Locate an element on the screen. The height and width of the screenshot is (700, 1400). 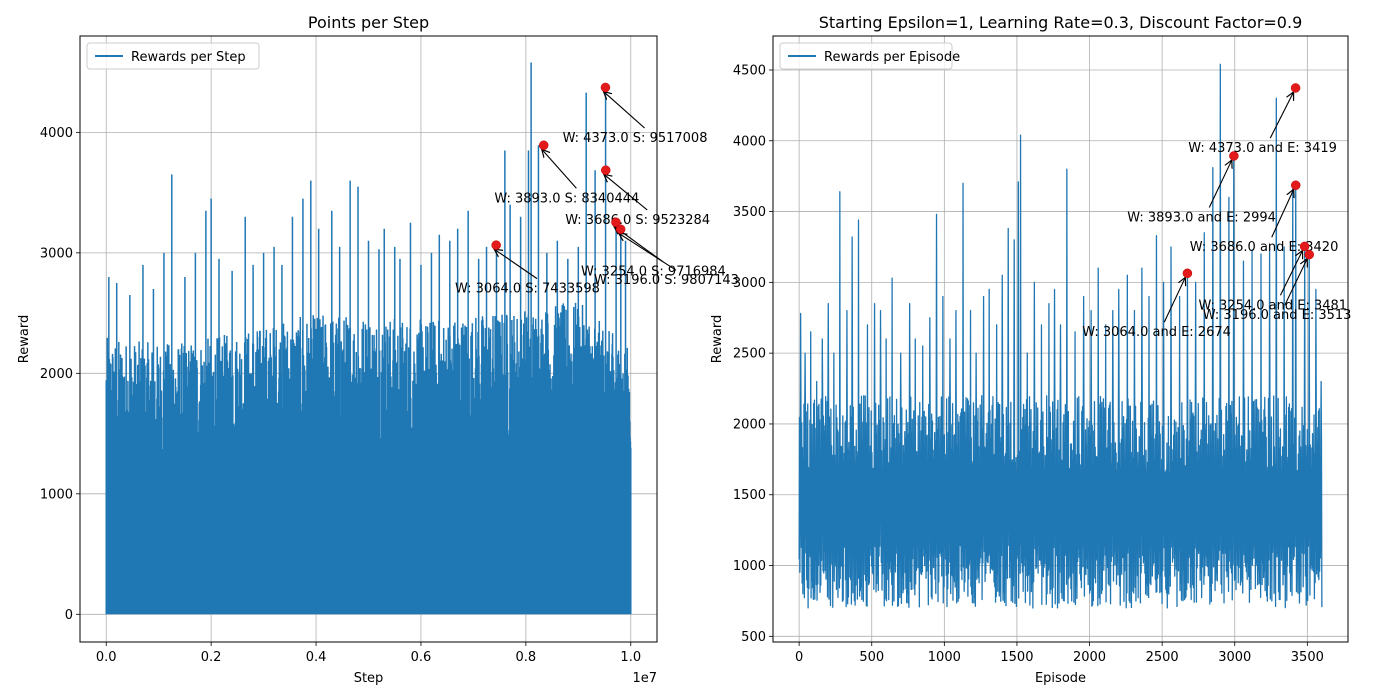
chart1-xtick-label: 0.2 is located at coordinates (211, 657).